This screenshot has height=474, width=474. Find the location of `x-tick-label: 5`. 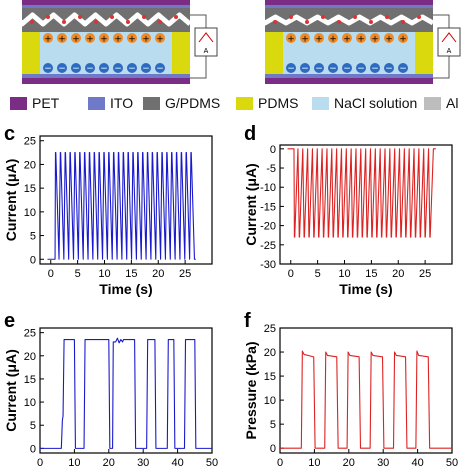

x-tick-label: 5 is located at coordinates (318, 274).